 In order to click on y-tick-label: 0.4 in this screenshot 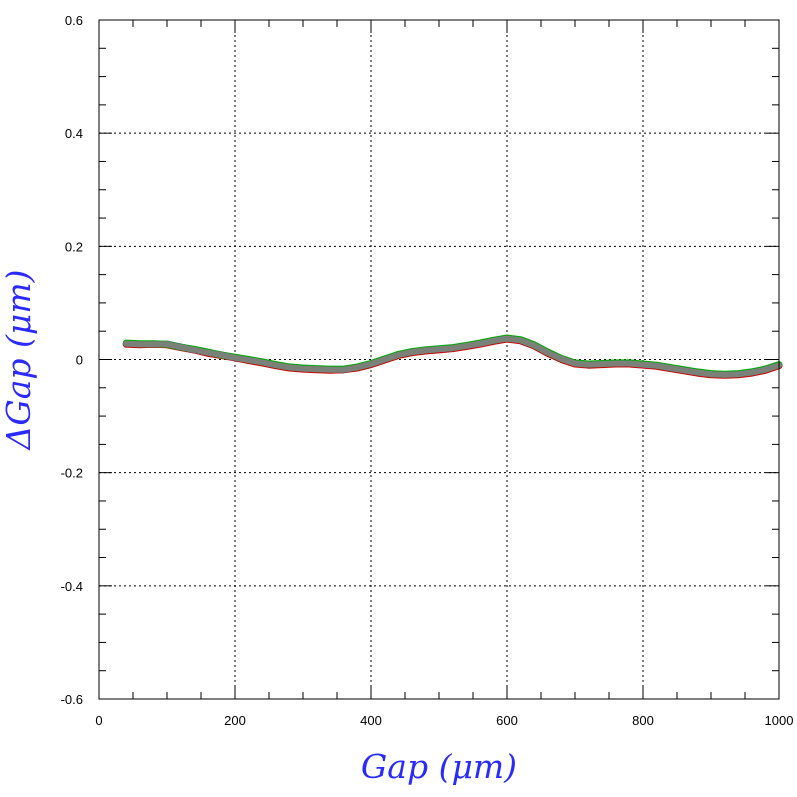, I will do `click(74, 133)`.